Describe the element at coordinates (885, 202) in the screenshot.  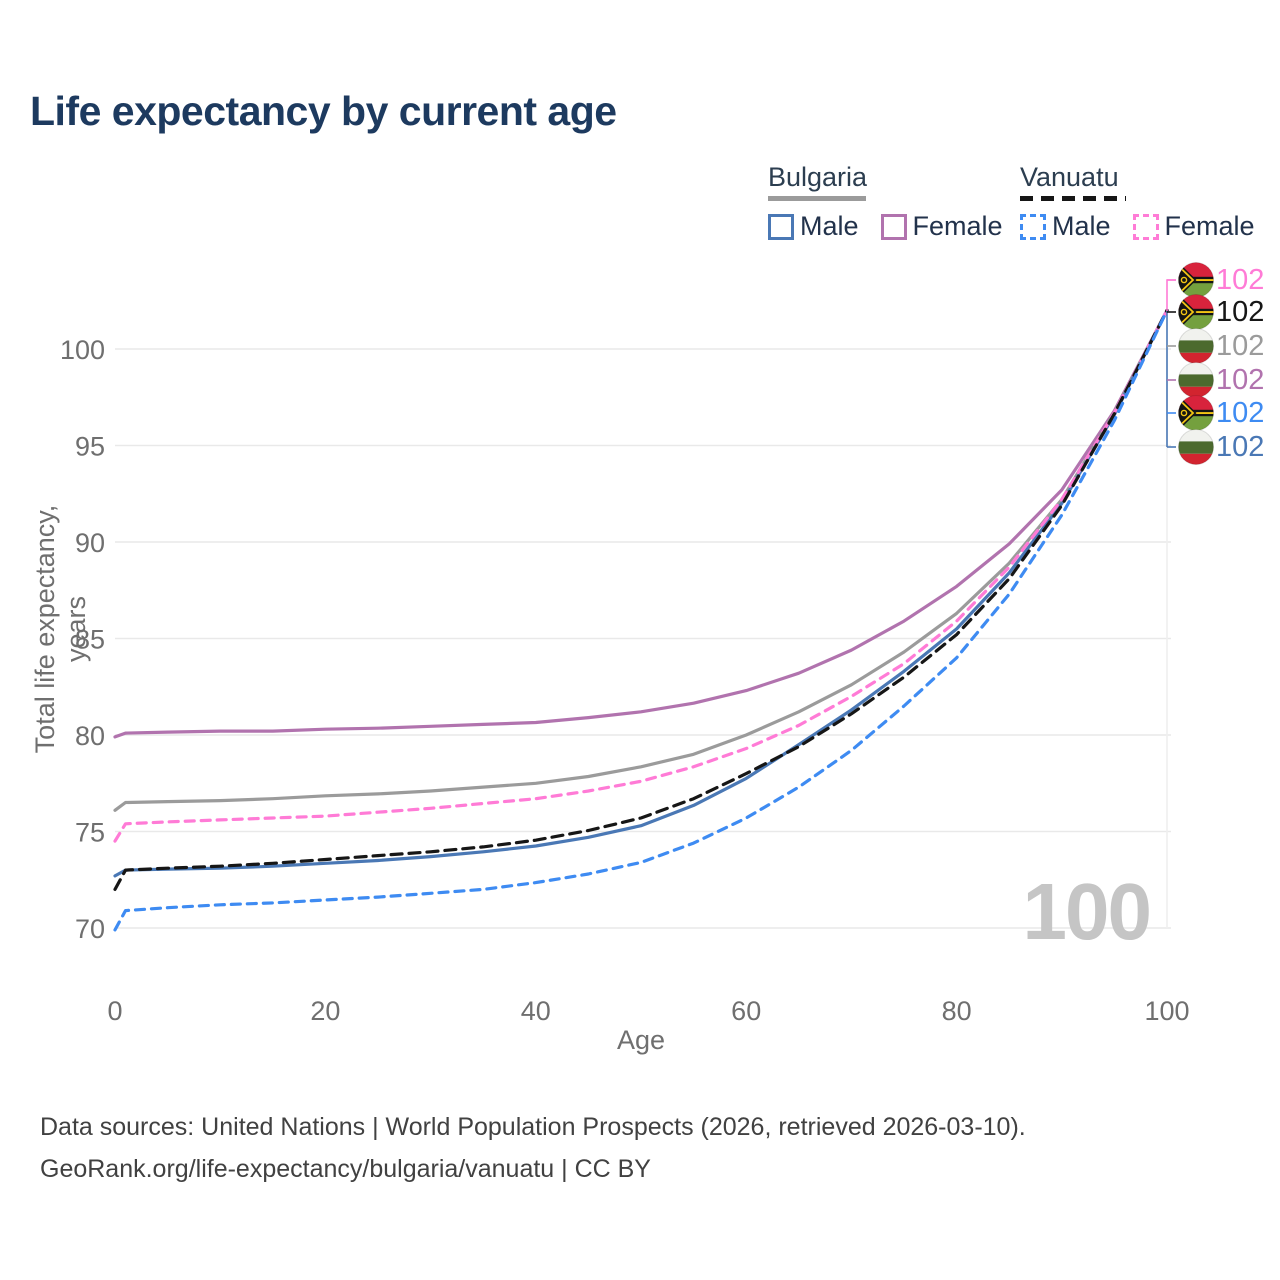
I see `legend-group-bulgaria: Bulgaria Male Female` at that location.